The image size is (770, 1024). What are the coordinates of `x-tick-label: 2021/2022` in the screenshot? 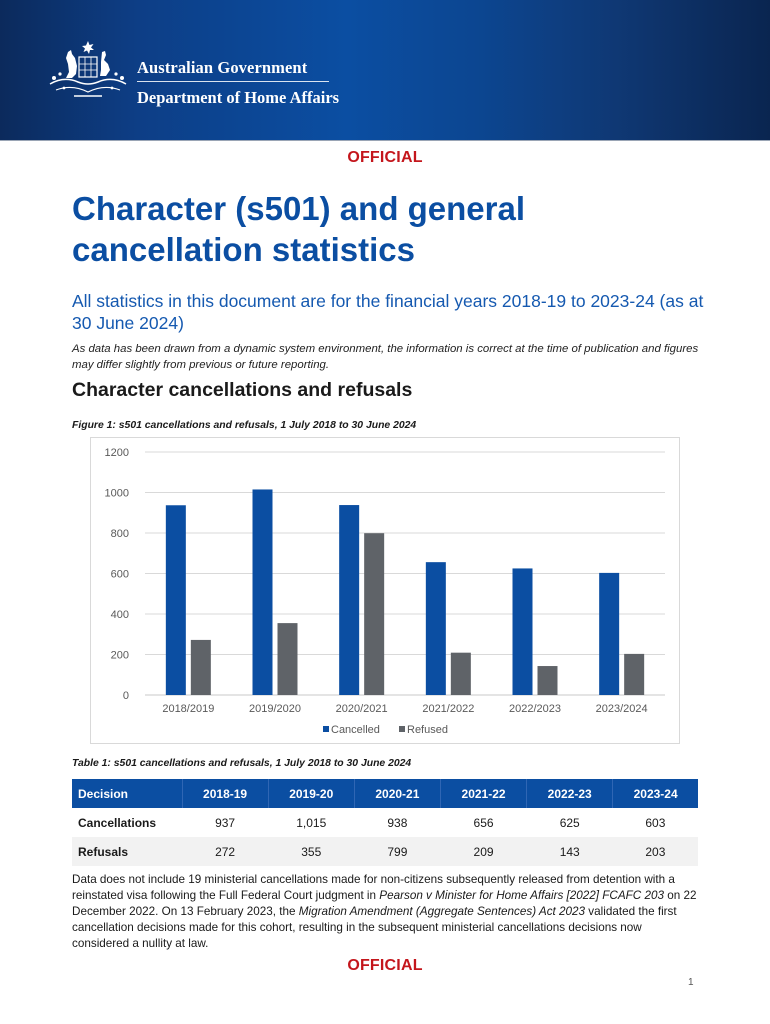 It's located at (448, 709).